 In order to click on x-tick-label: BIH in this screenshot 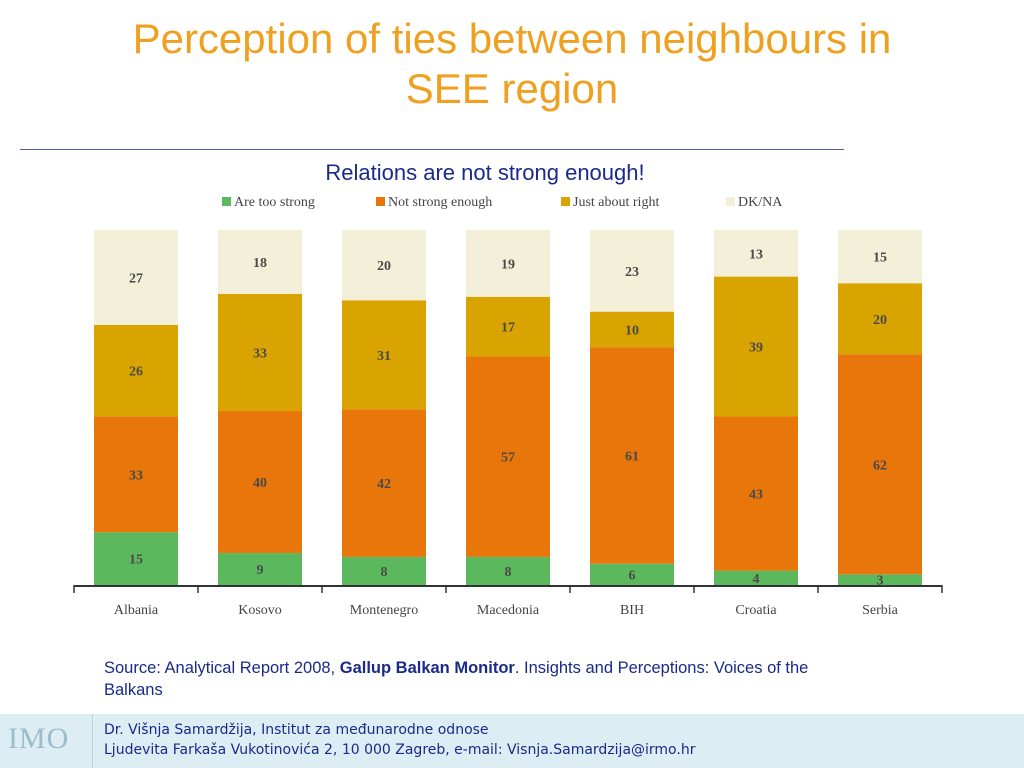, I will do `click(632, 610)`.